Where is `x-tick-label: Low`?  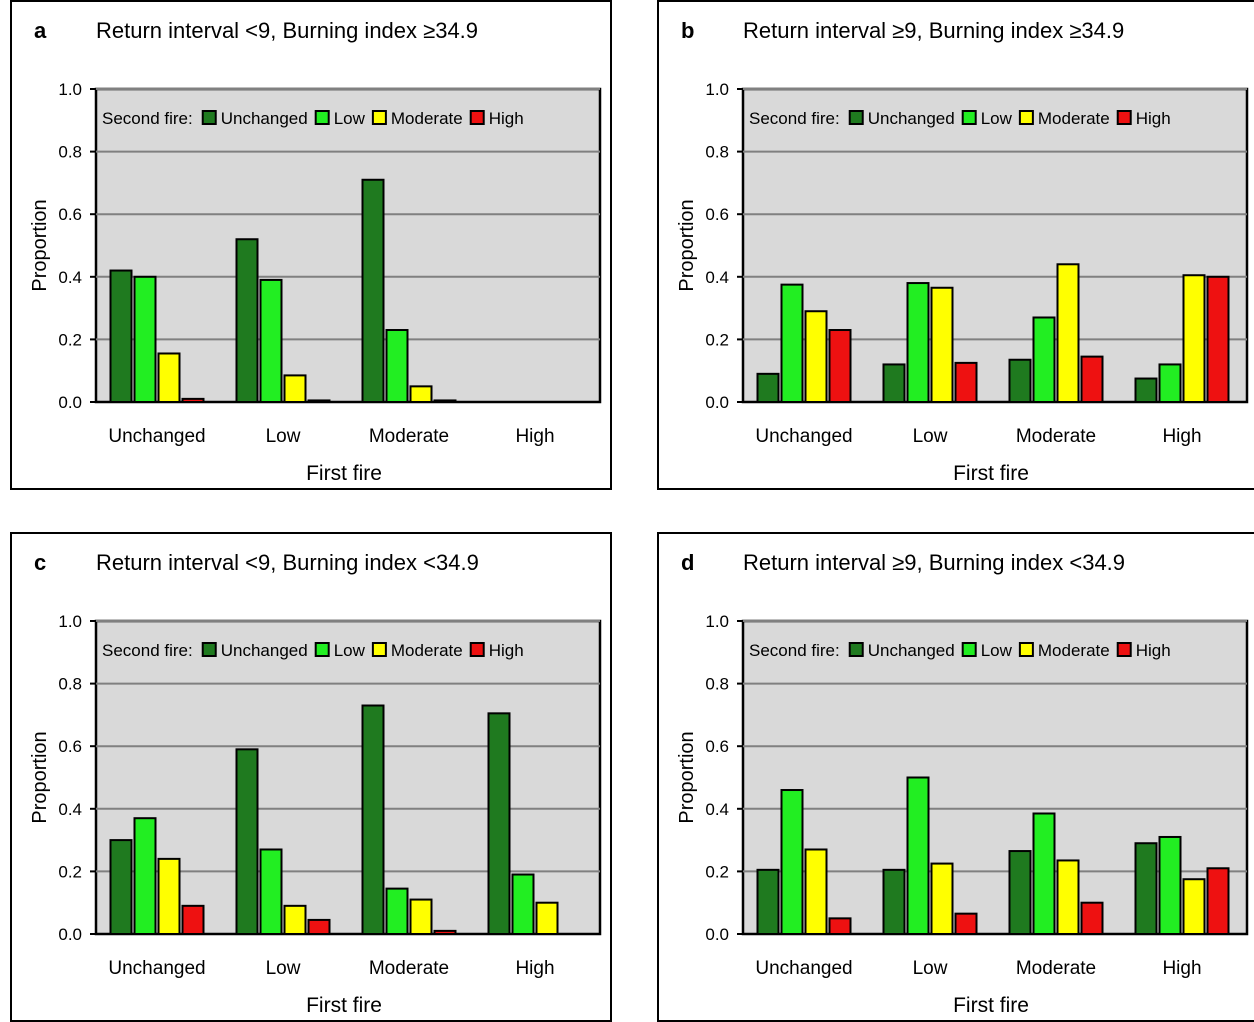
x-tick-label: Low is located at coordinates (930, 436).